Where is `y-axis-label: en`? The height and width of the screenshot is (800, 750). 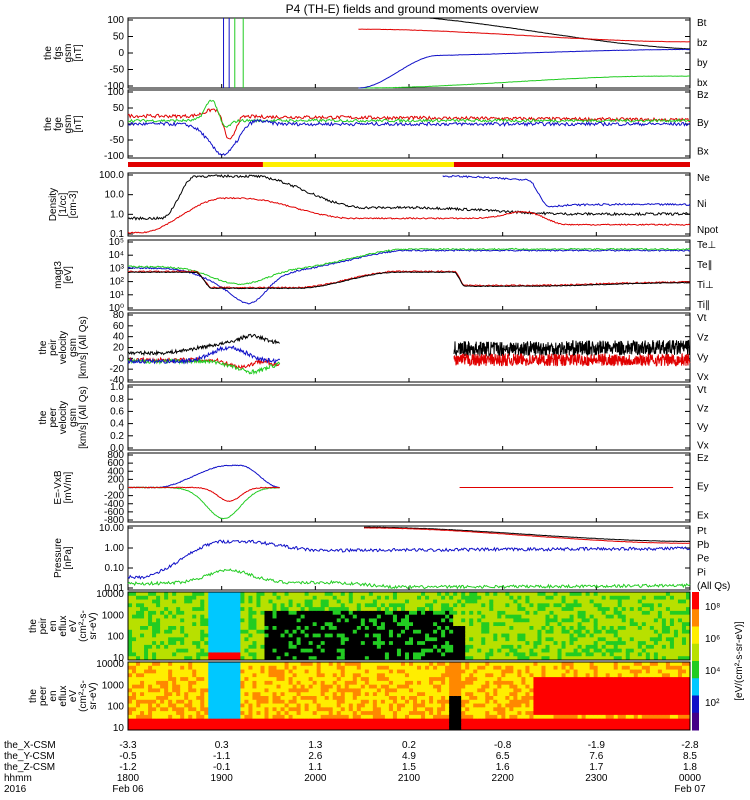
y-axis-label: en is located at coordinates (53, 695).